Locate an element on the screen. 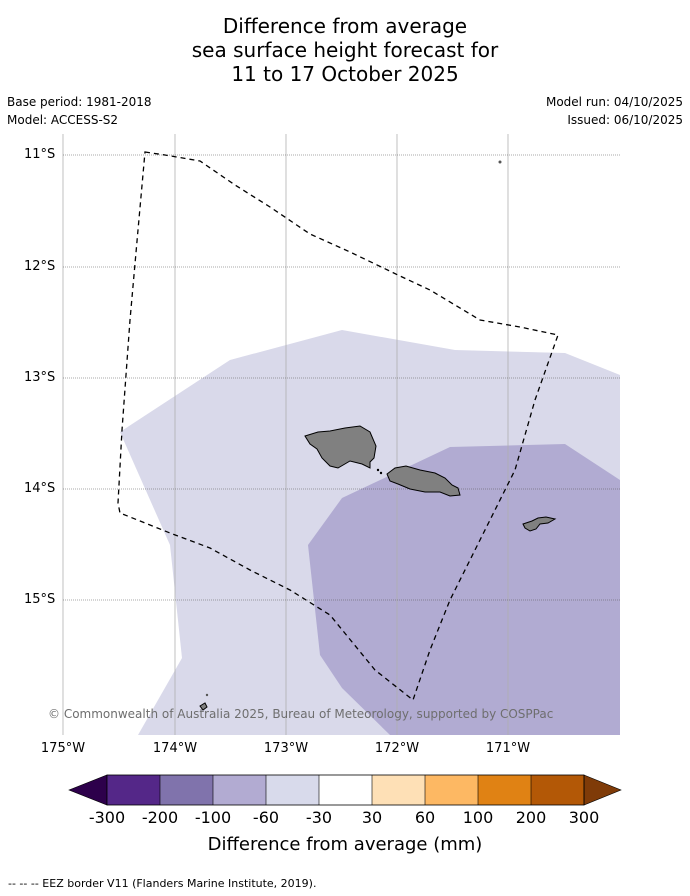  title-line-2: sea surface height forecast for is located at coordinates (345, 50).